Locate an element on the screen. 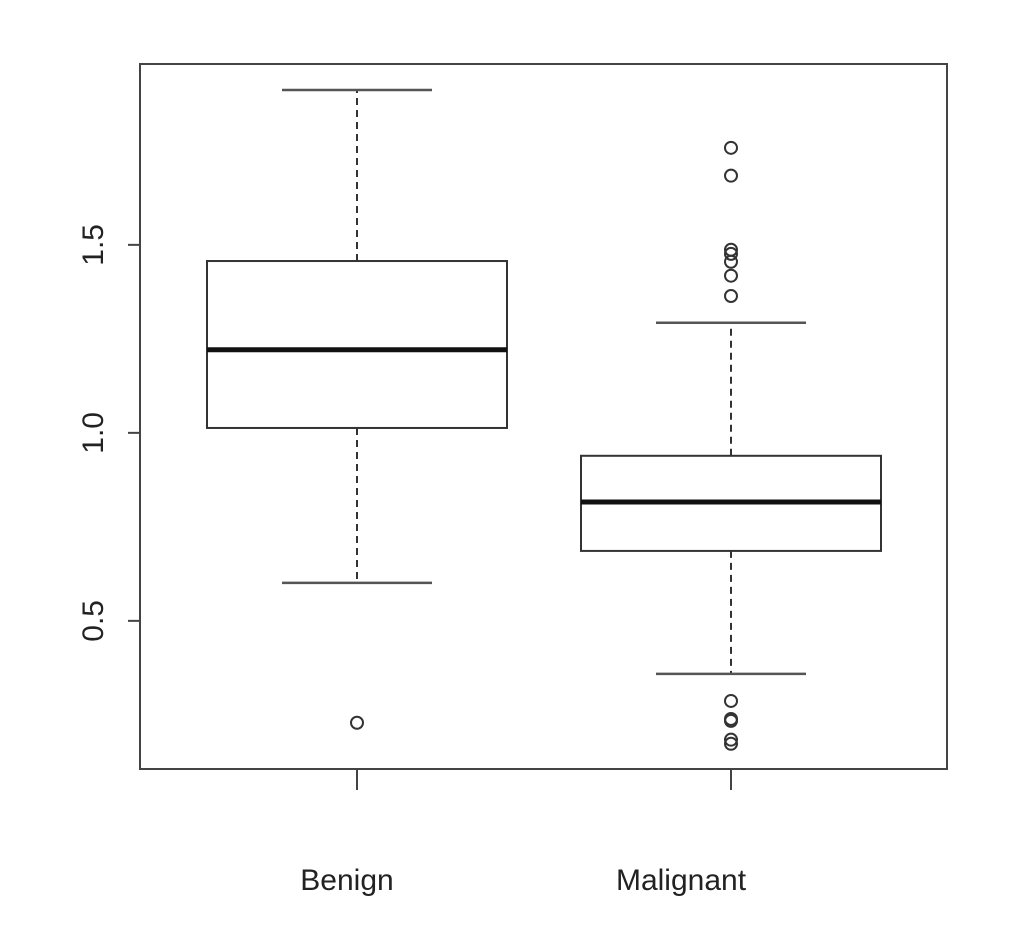 The image size is (1024, 938). x-tick-label: Malignant is located at coordinates (681, 880).